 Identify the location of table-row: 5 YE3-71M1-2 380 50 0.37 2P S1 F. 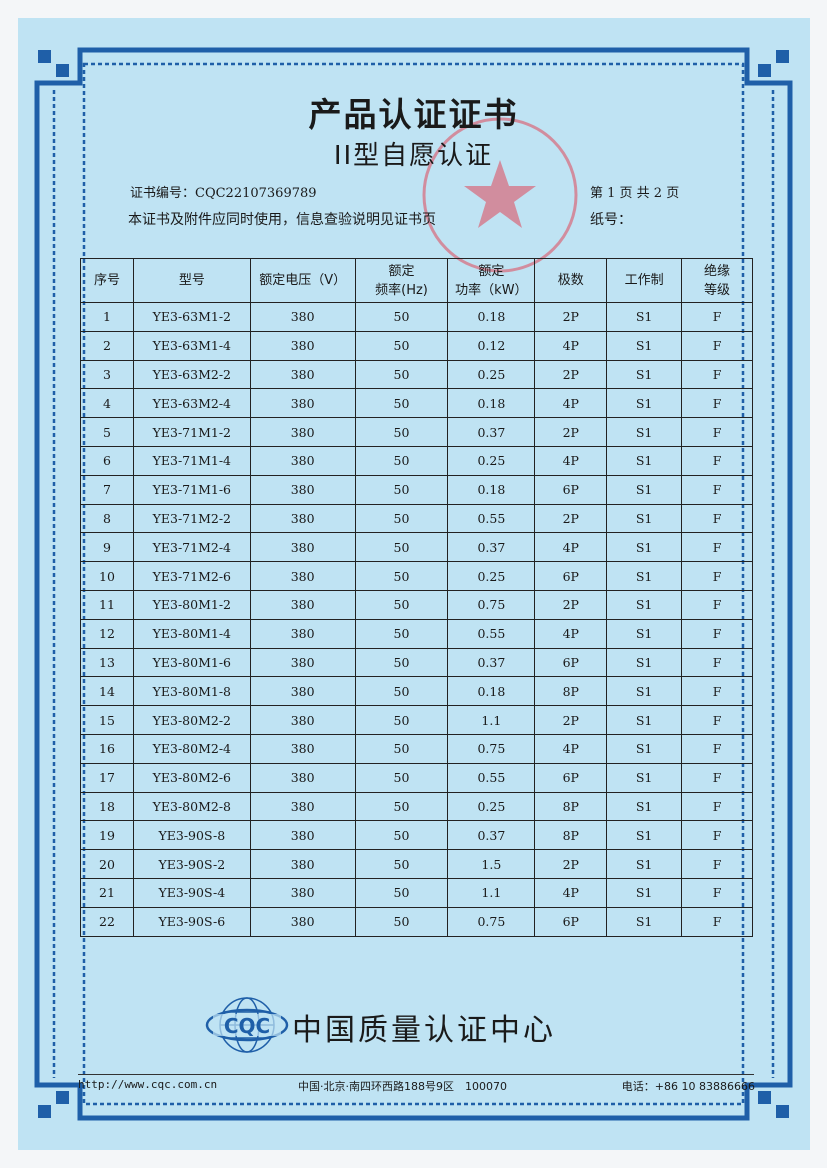
(416, 432).